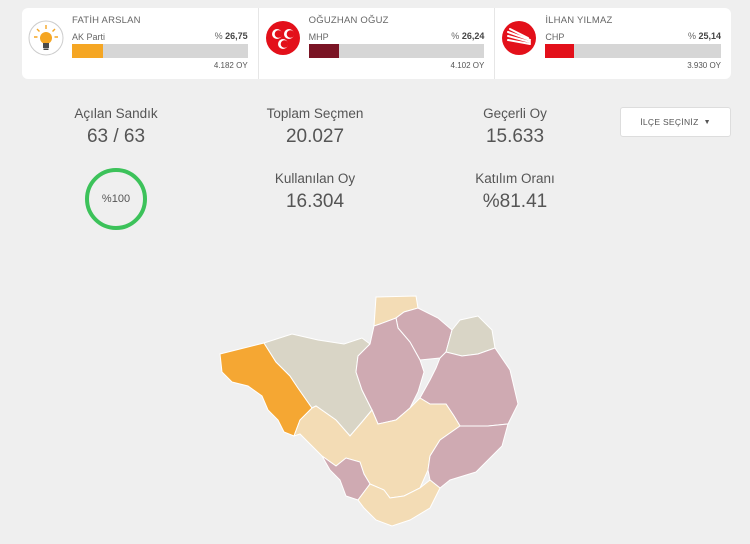 The image size is (750, 544). What do you see at coordinates (704, 36) in the screenshot?
I see `vote-percentage: % 25,14` at bounding box center [704, 36].